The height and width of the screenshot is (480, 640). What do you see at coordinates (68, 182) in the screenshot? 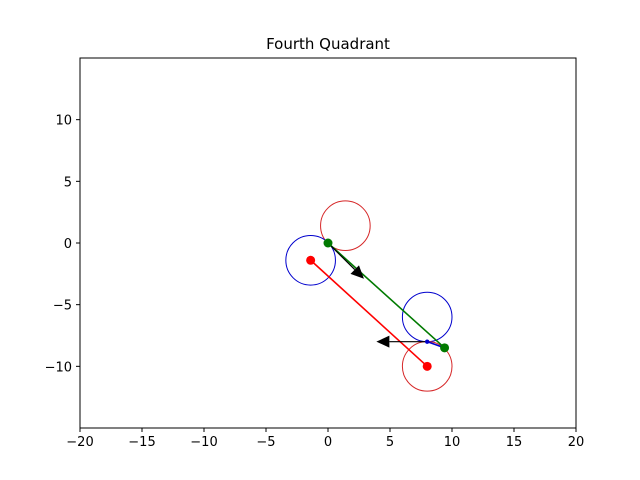
I see `y-tick-label: 5` at bounding box center [68, 182].